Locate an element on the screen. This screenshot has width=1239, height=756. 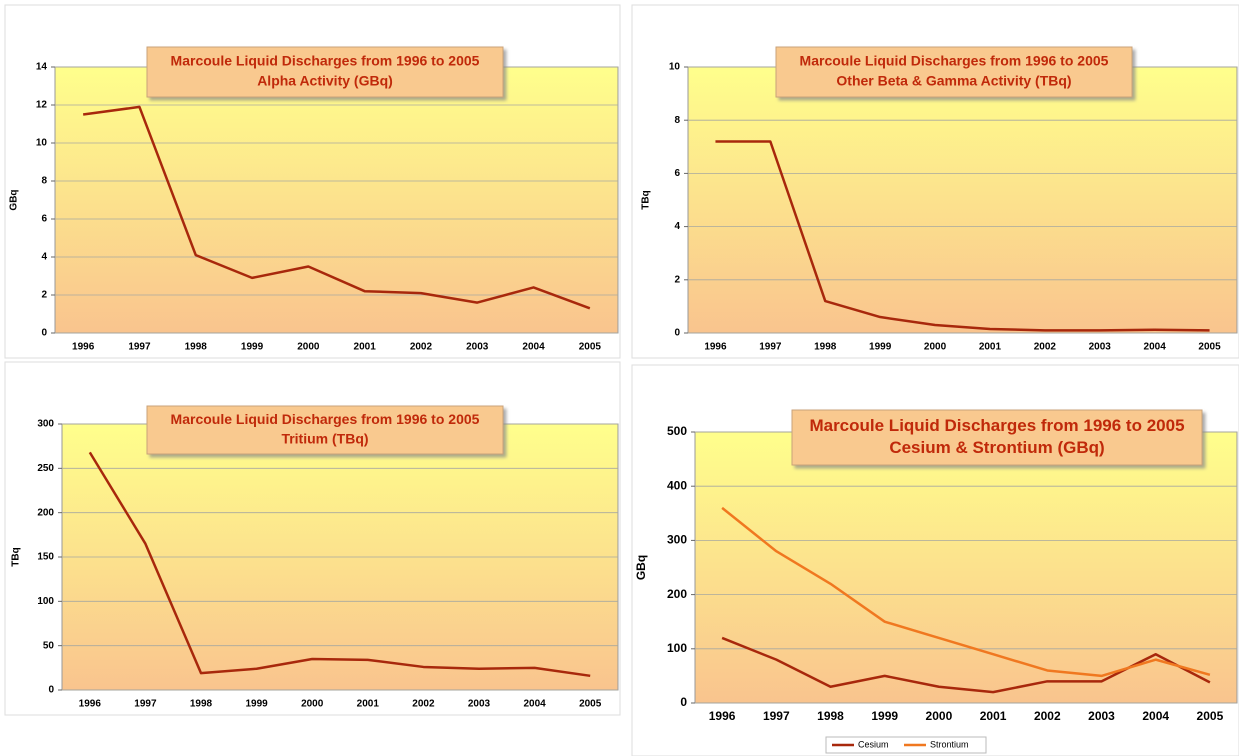
chart-subtitle: Alpha Activity (GBq) is located at coordinates (325, 81).